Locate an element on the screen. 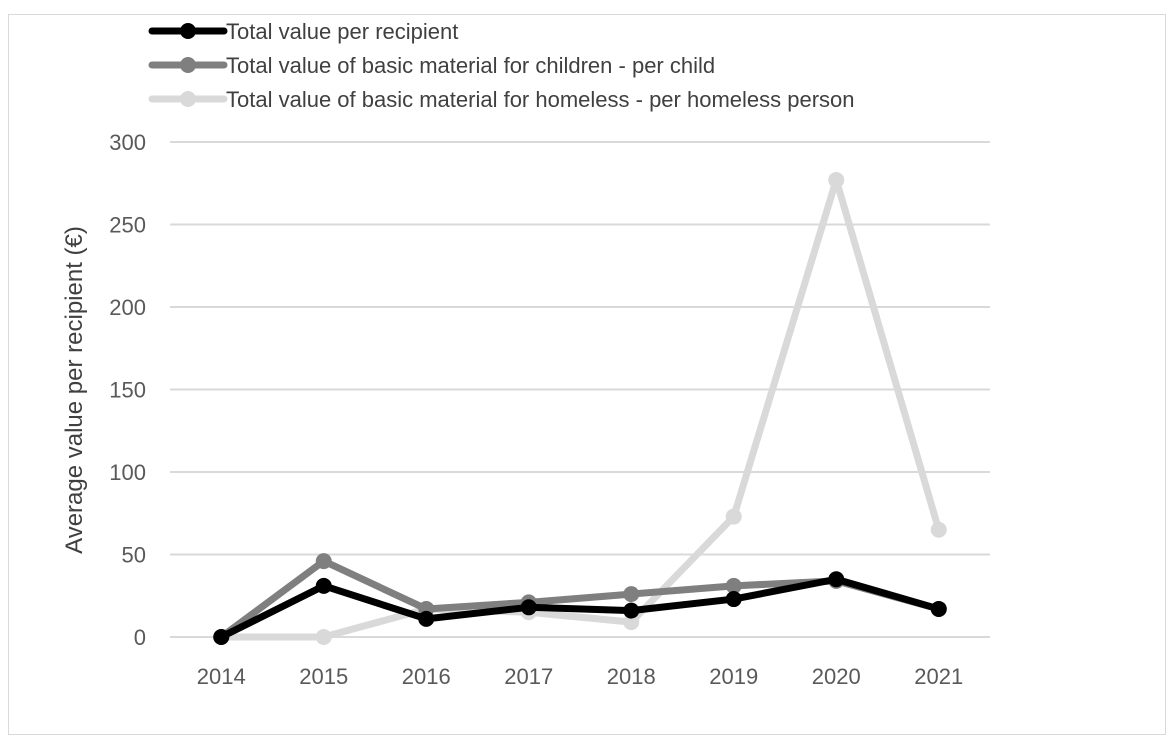  legend-item-0: Total value per recipient is located at coordinates (303, 31).